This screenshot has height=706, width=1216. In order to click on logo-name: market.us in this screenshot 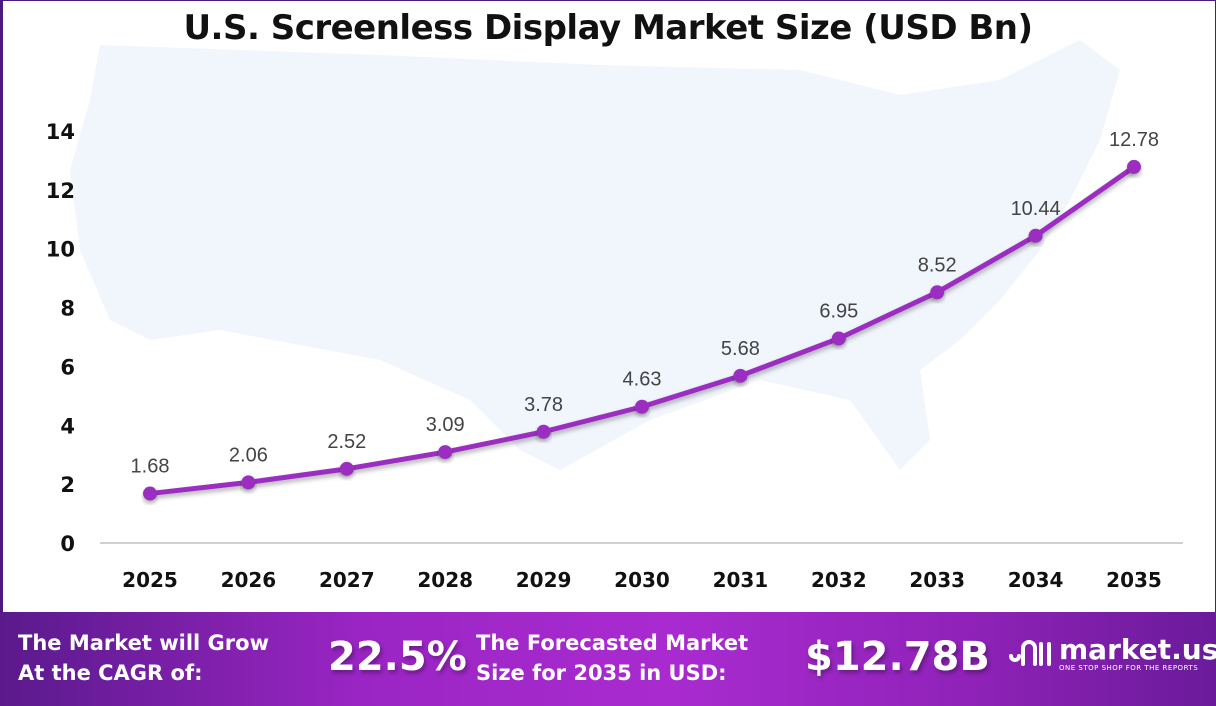, I will do `click(1137, 649)`.